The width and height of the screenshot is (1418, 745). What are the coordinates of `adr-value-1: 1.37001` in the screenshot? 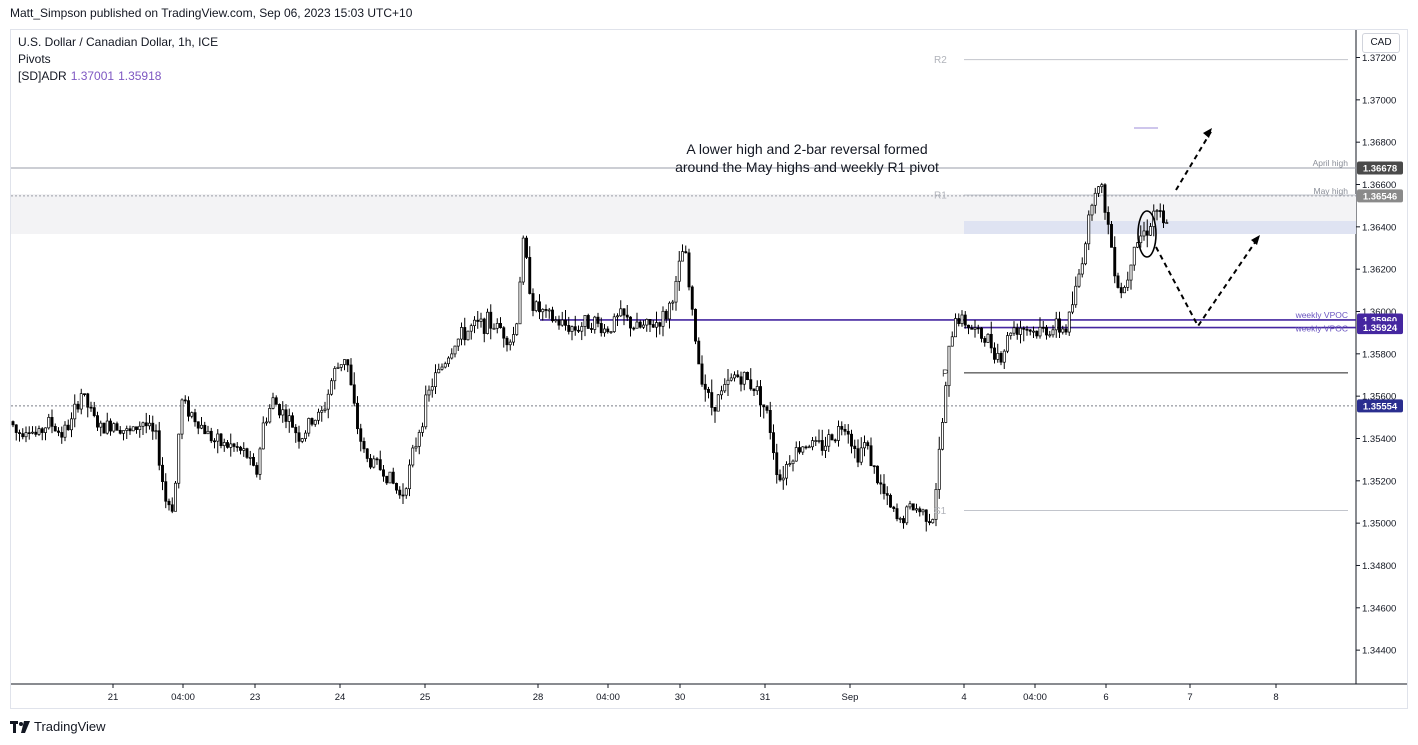 It's located at (92, 76).